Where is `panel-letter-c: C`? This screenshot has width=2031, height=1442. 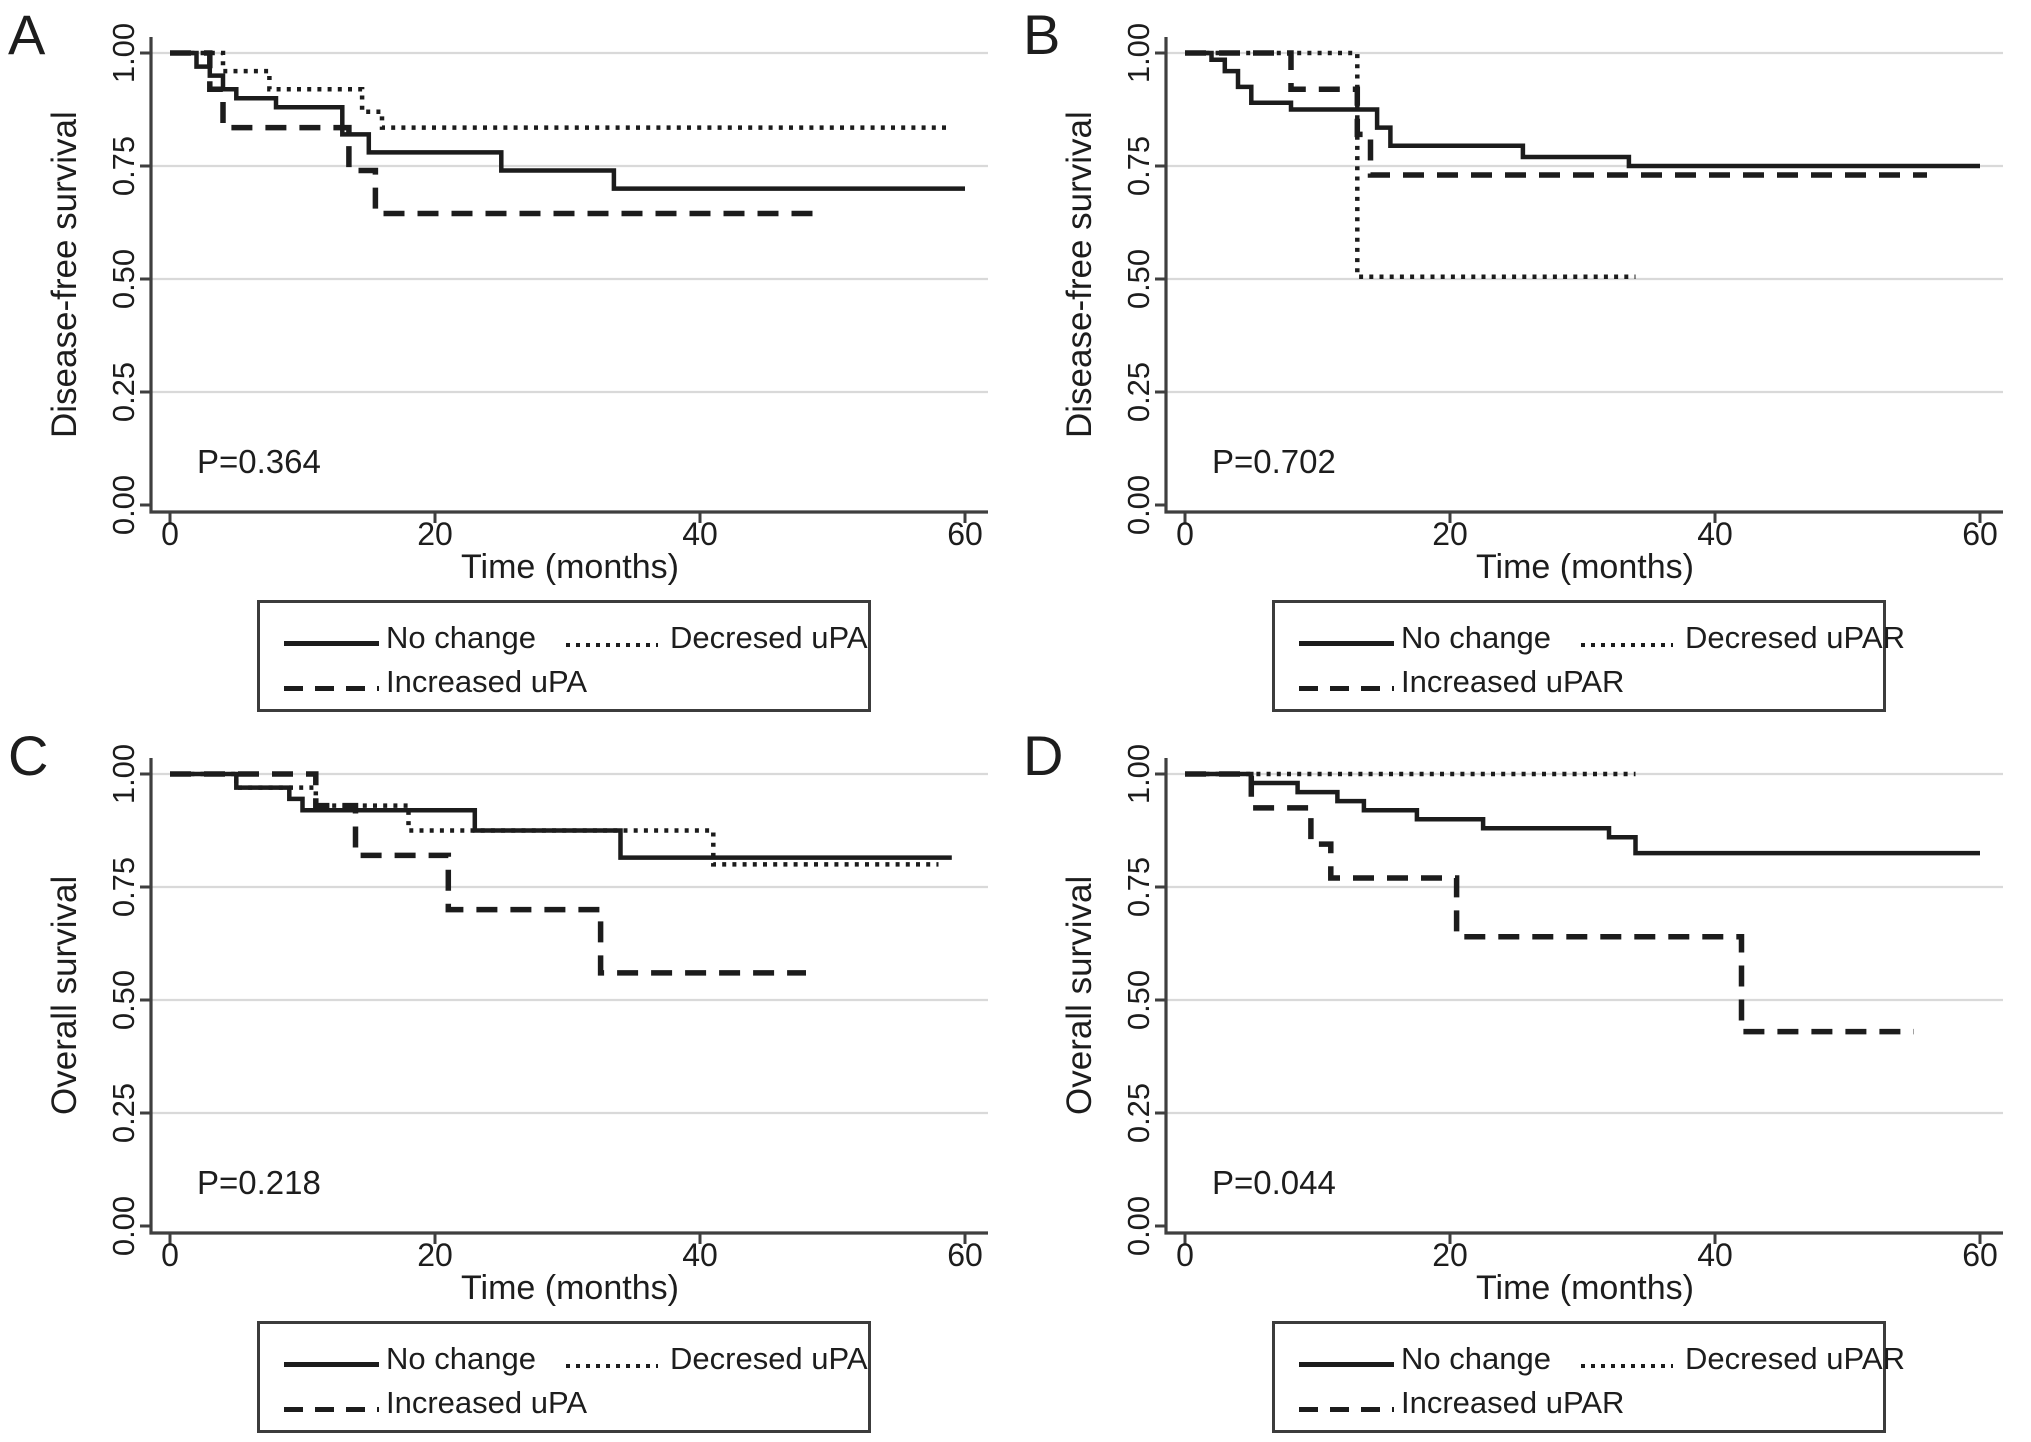 panel-letter-c: C is located at coordinates (28, 755).